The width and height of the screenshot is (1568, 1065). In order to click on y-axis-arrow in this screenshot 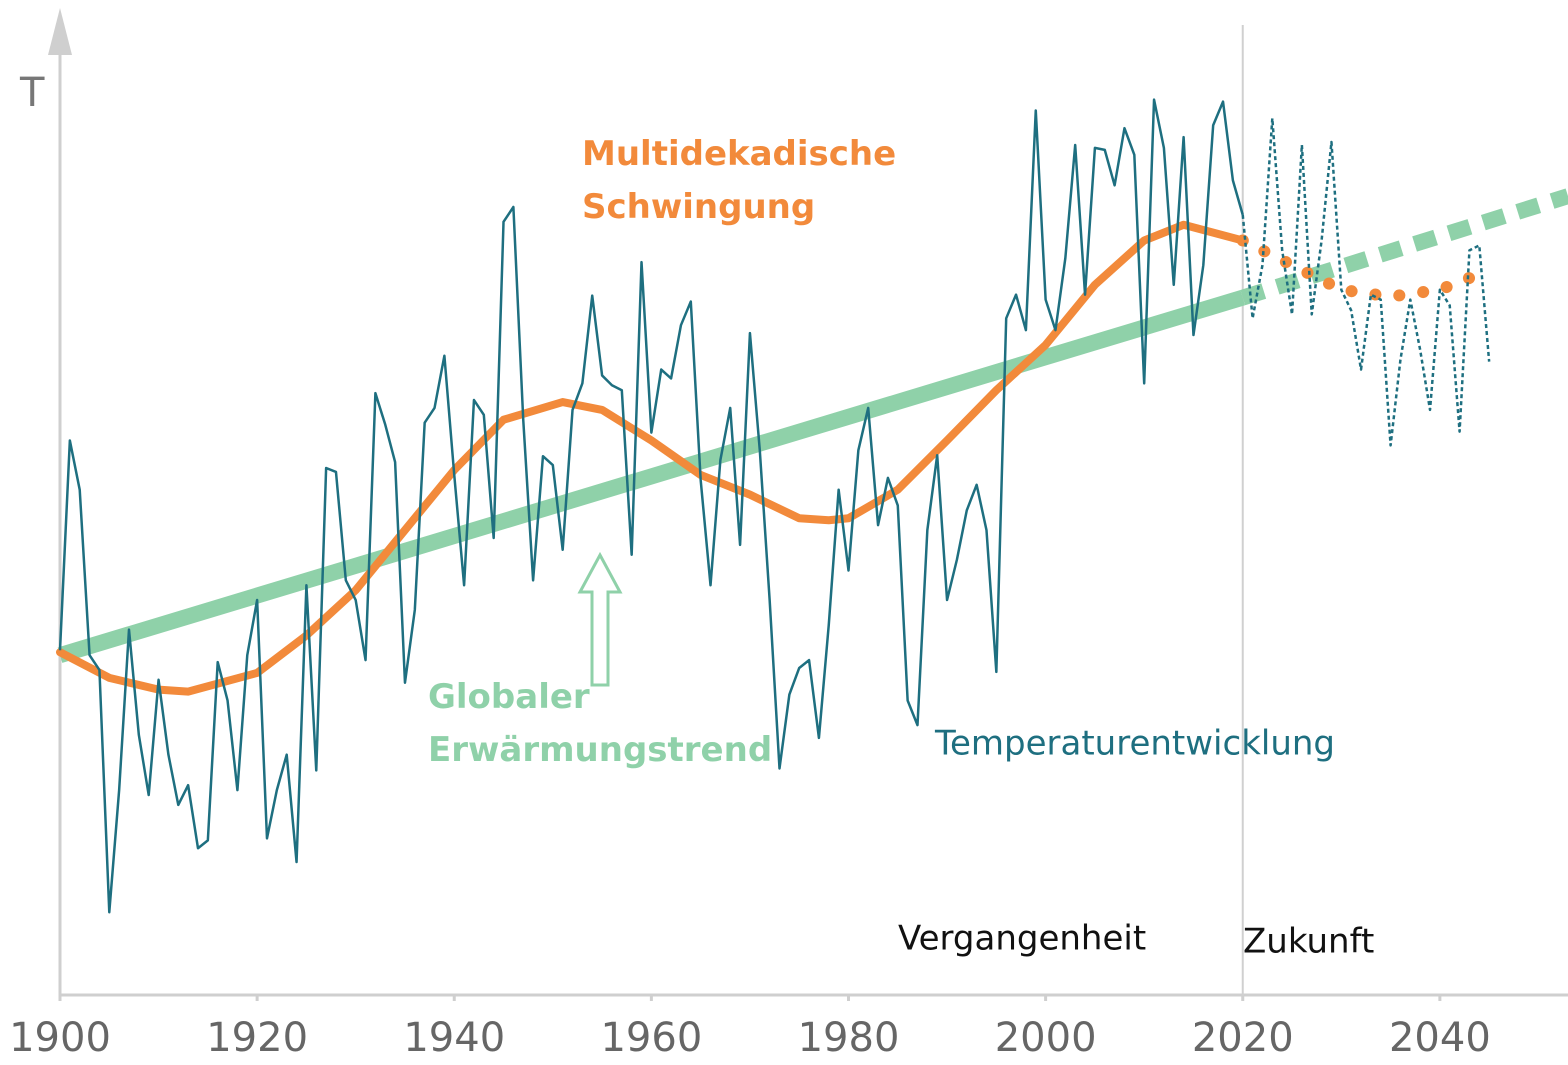, I will do `click(60, 31)`.